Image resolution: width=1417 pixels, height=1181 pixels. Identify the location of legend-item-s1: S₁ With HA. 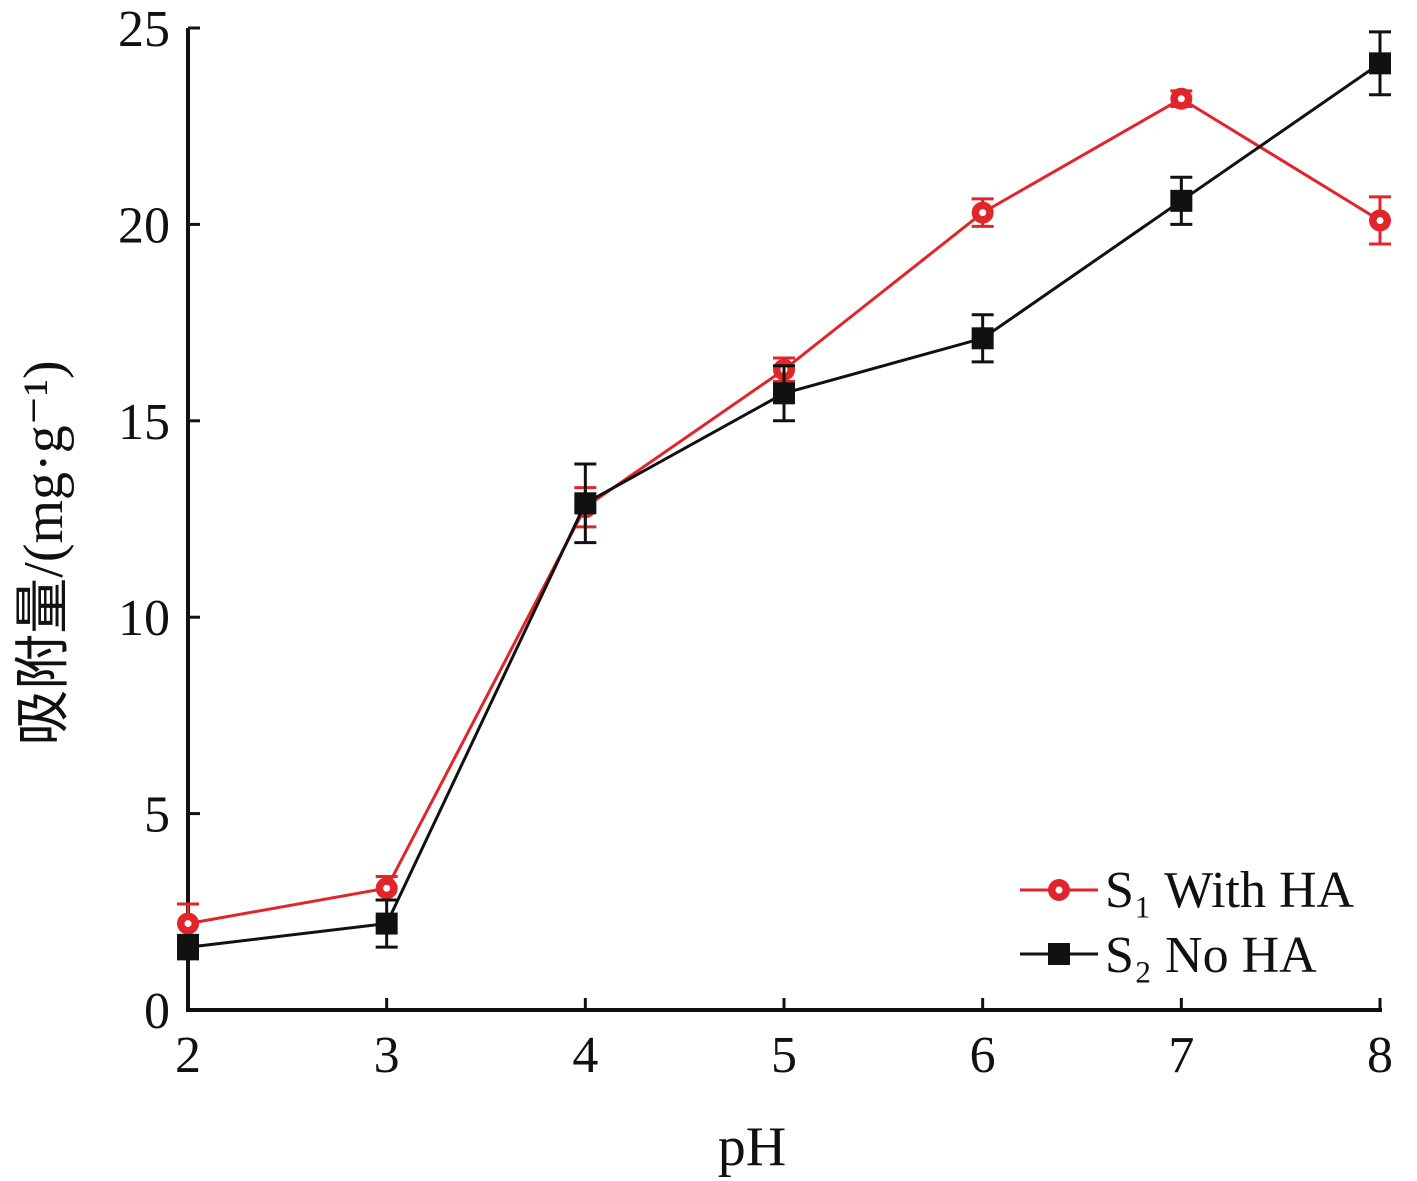
(1187, 890).